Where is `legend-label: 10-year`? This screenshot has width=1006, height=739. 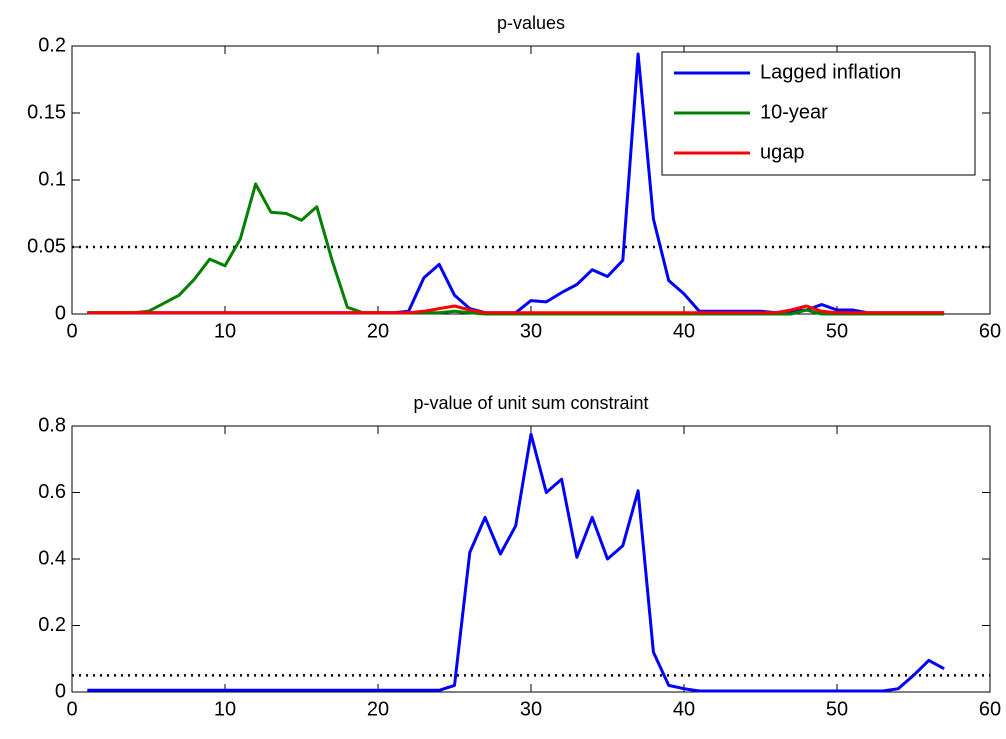
legend-label: 10-year is located at coordinates (794, 112).